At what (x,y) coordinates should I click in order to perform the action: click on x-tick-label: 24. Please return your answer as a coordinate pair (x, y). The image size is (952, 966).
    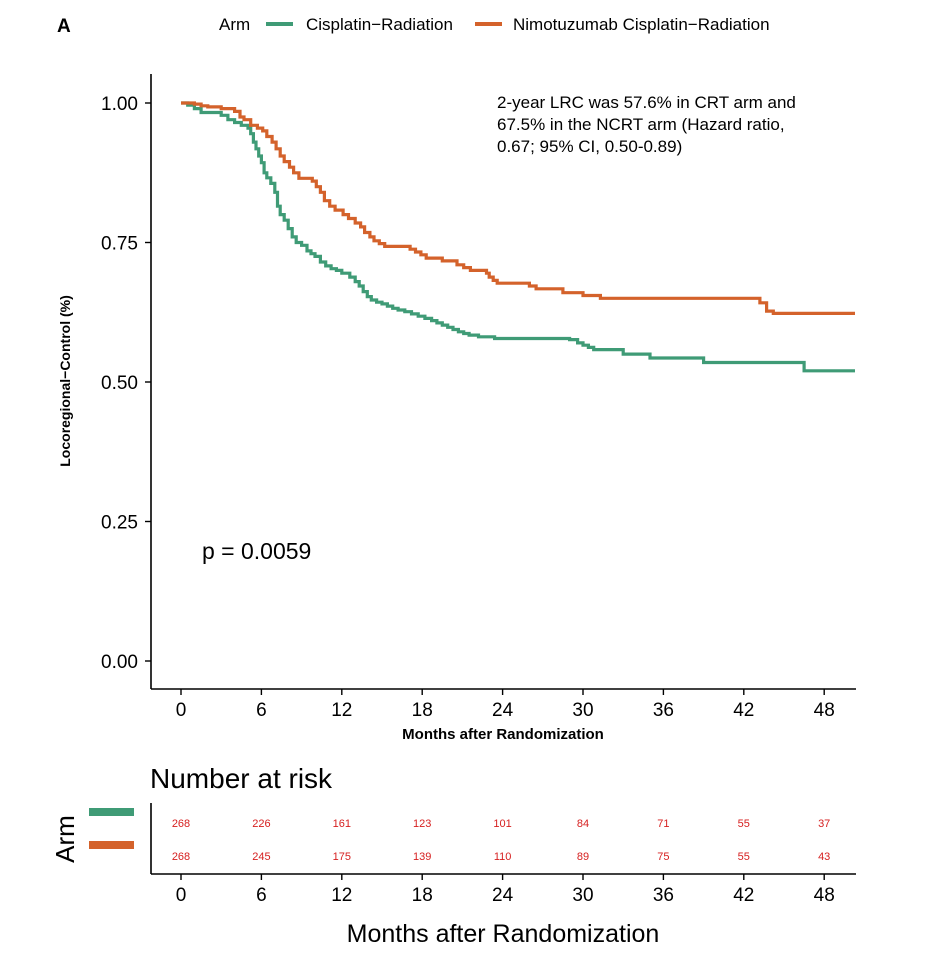
    Looking at the image, I should click on (503, 710).